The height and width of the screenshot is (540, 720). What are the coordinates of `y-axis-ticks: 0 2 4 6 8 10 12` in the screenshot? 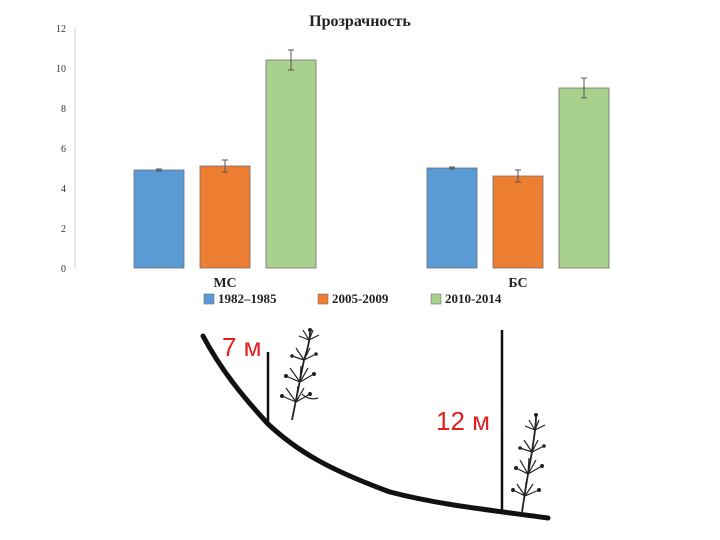 It's located at (61, 149).